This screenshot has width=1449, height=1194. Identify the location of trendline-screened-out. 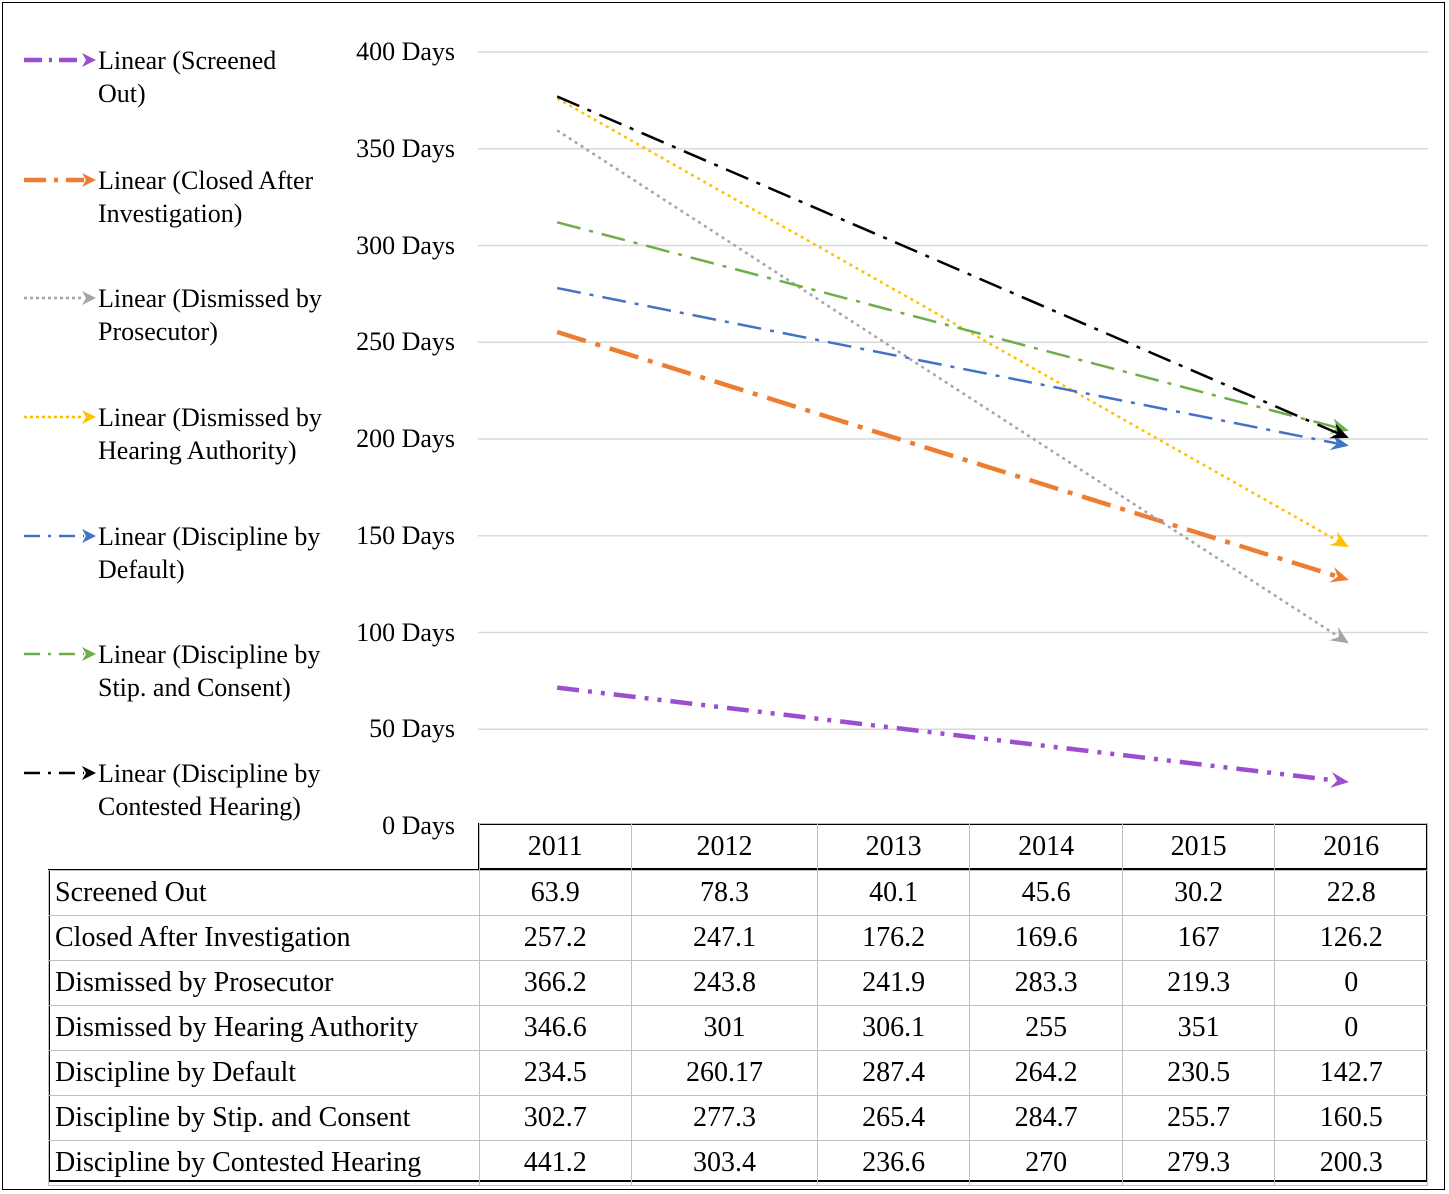
(947, 734).